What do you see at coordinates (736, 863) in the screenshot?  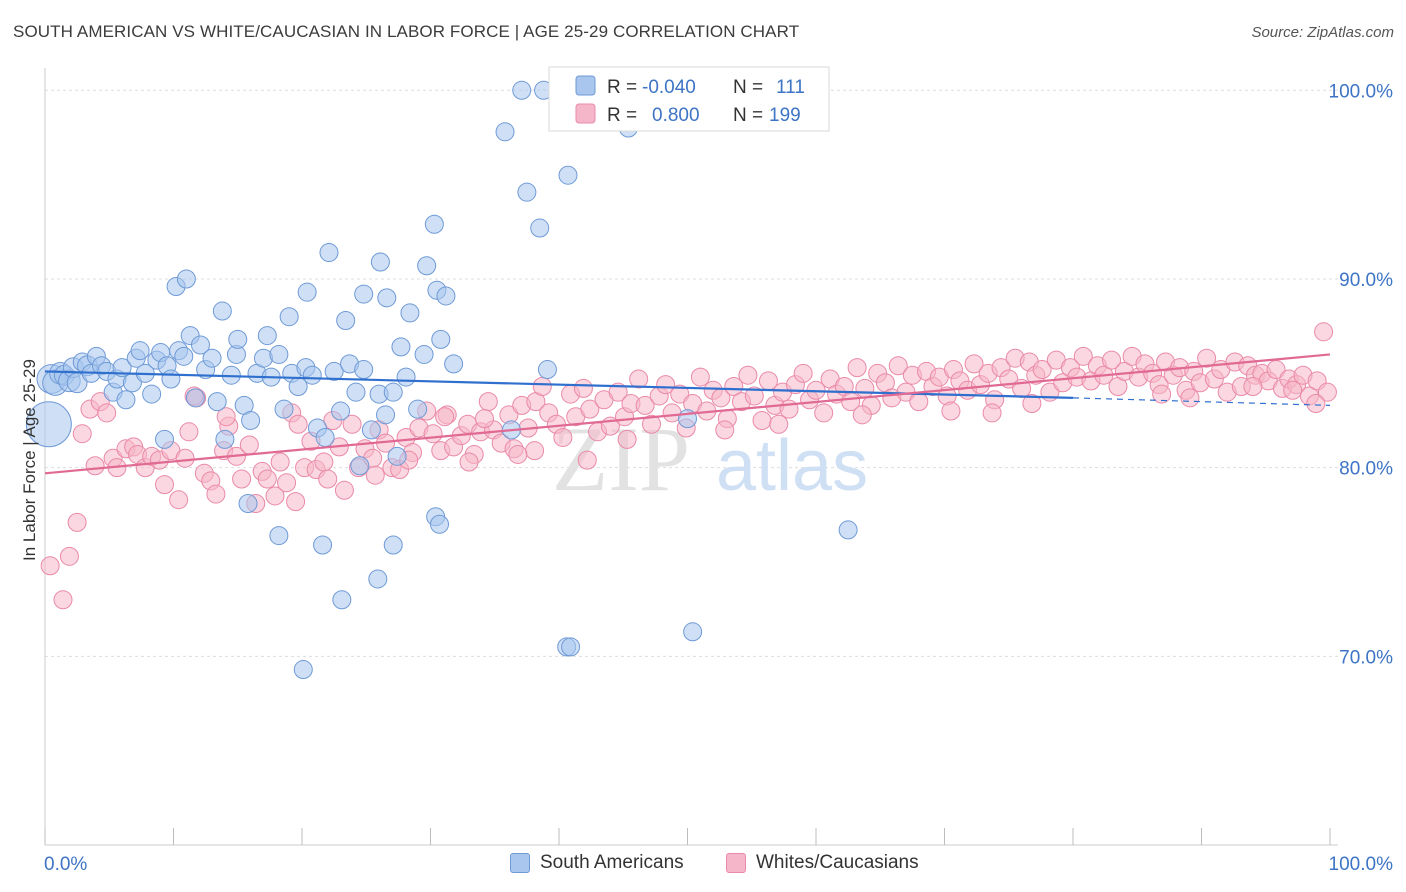 I see `legend-swatch-whites` at bounding box center [736, 863].